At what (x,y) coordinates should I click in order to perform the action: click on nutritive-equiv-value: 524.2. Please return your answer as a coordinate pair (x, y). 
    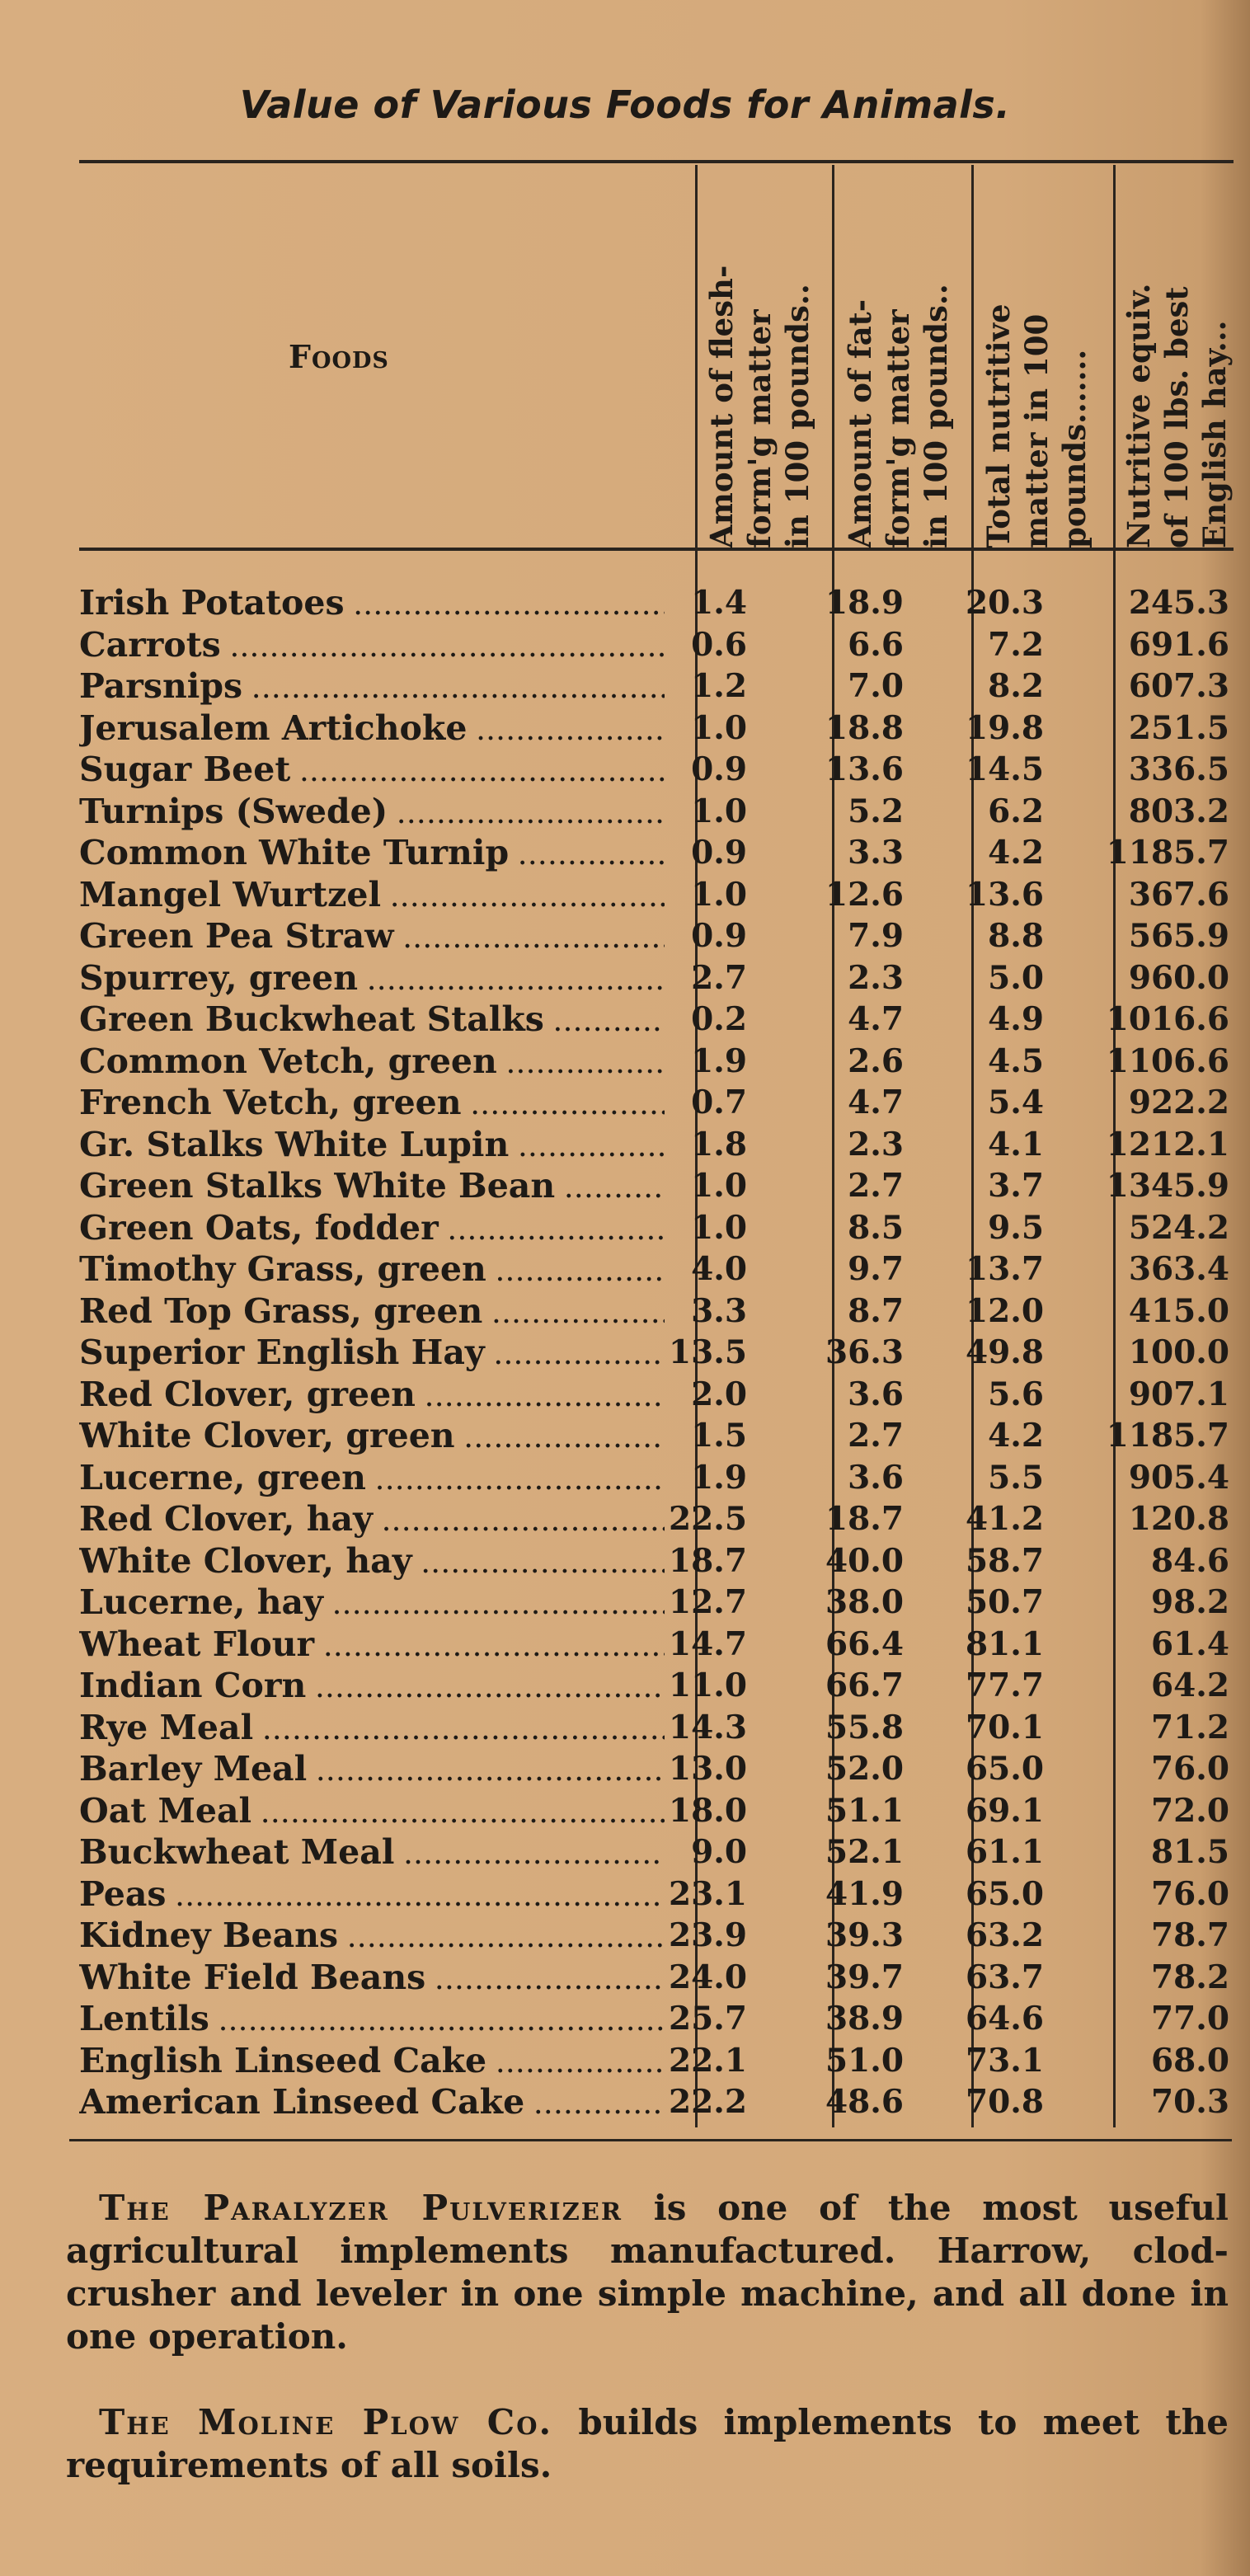
    Looking at the image, I should click on (1179, 1227).